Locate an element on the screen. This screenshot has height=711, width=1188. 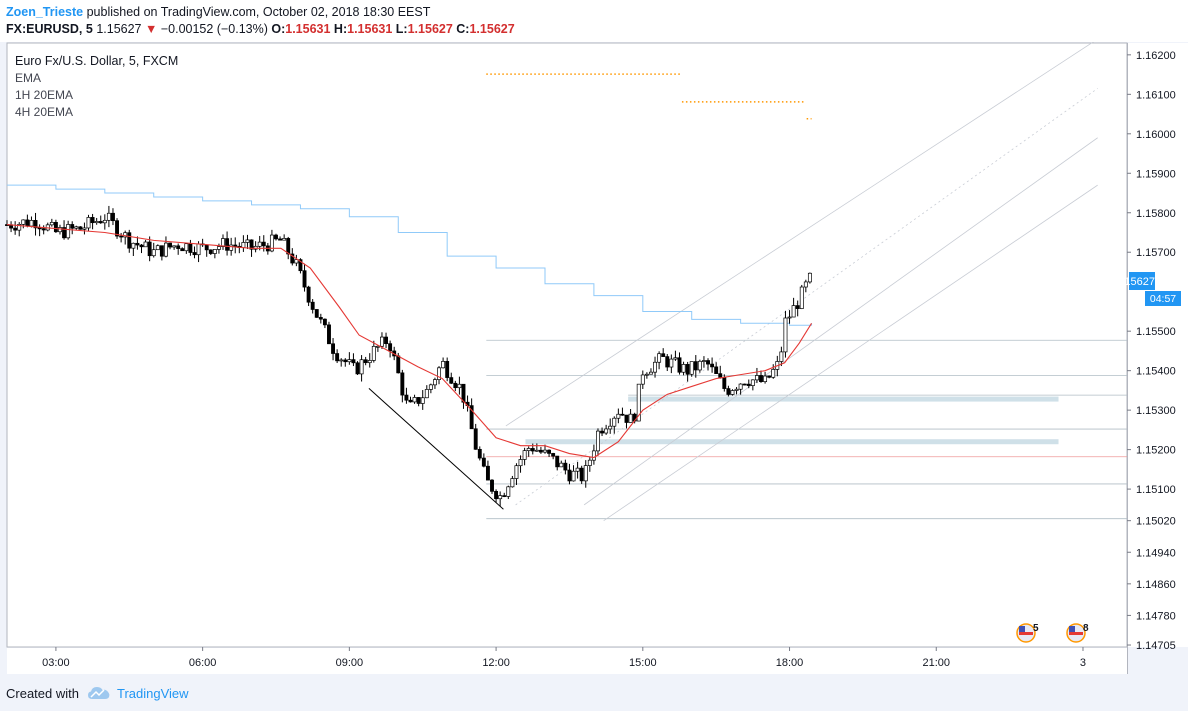
y-tick-label: 1.15300 is located at coordinates (1156, 411).